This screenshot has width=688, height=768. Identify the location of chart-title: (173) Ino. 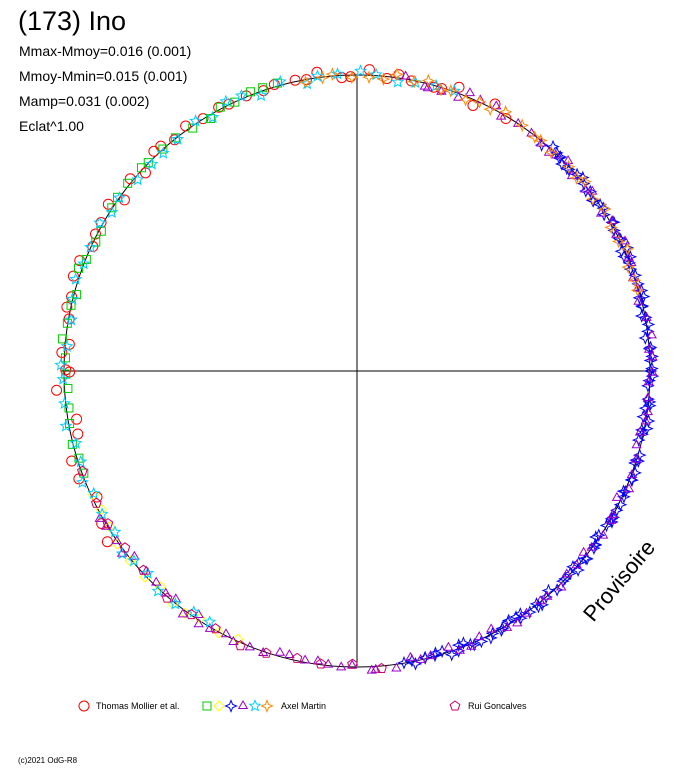
(72, 21).